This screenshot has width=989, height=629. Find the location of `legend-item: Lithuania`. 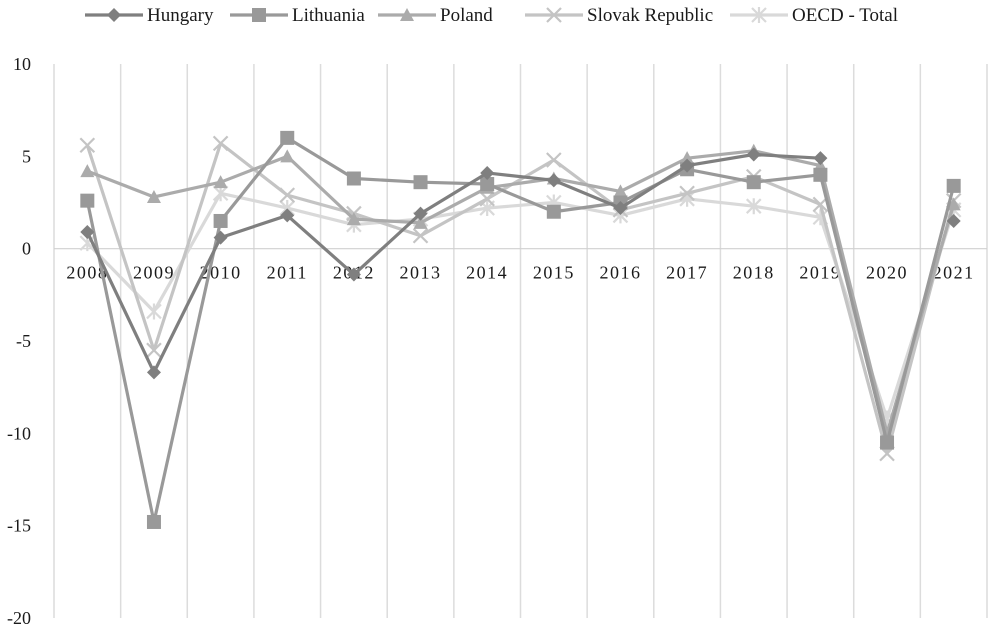

legend-item: Lithuania is located at coordinates (297, 15).